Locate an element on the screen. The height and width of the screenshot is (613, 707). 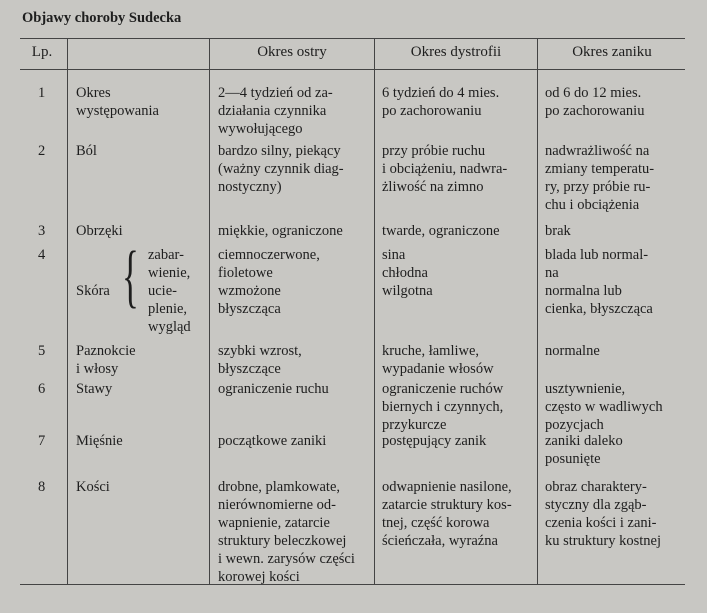
cell-line: często w wadliwych is located at coordinates (604, 407).